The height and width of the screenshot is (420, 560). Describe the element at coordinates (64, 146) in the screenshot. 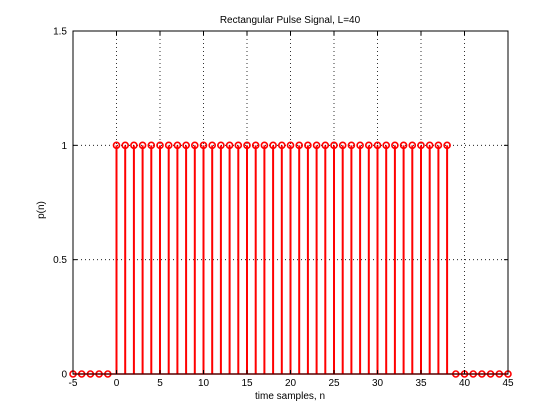

I see `y-tick-label: 1` at that location.